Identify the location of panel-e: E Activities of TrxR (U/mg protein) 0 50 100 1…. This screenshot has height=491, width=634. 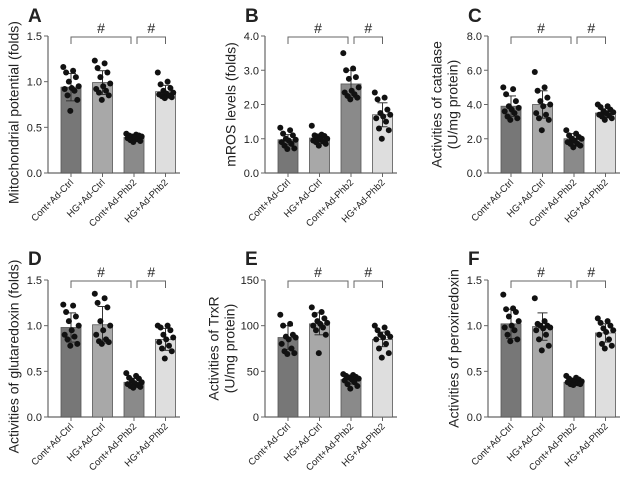
(301, 361).